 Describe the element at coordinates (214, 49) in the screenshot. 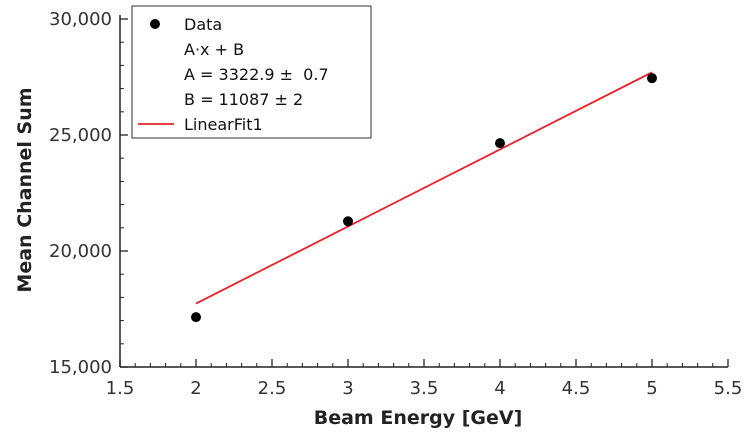

I see `legend-formula: A·x + B` at that location.